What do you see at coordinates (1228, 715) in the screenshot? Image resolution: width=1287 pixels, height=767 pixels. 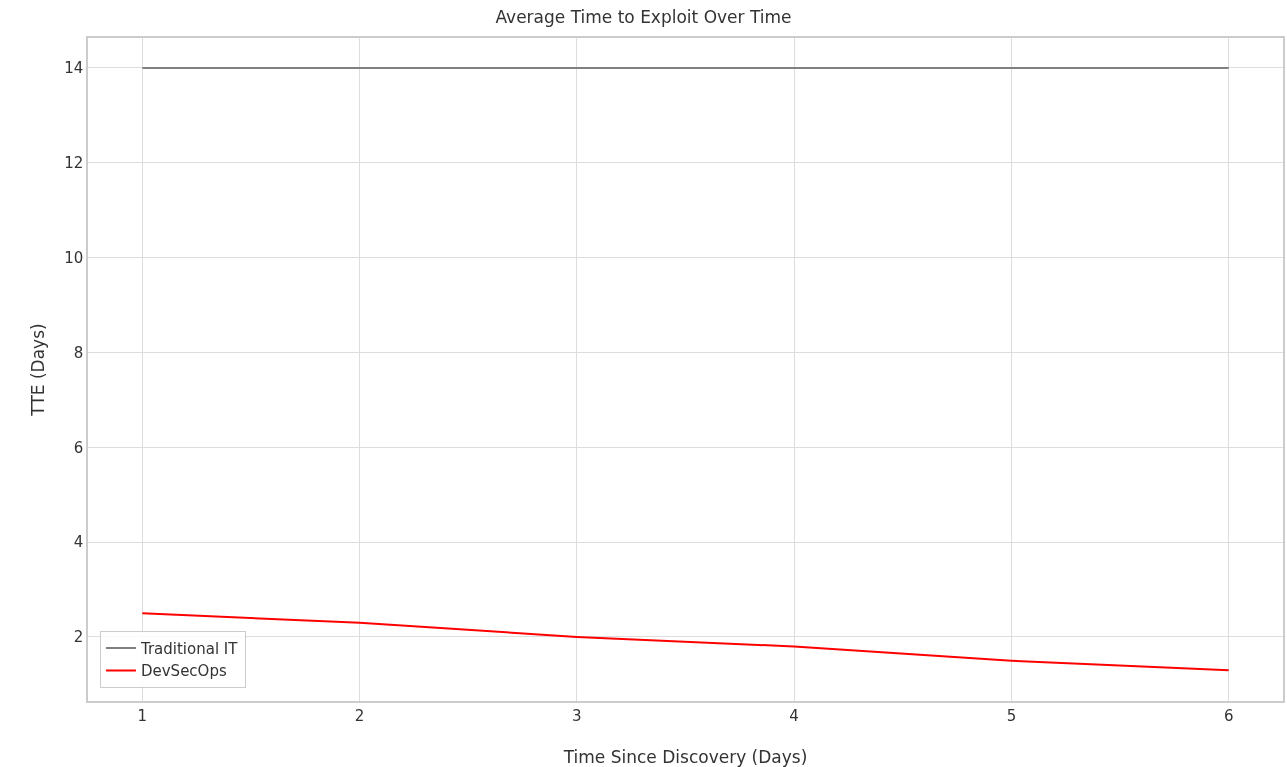 I see `x-tick-label: 6` at bounding box center [1228, 715].